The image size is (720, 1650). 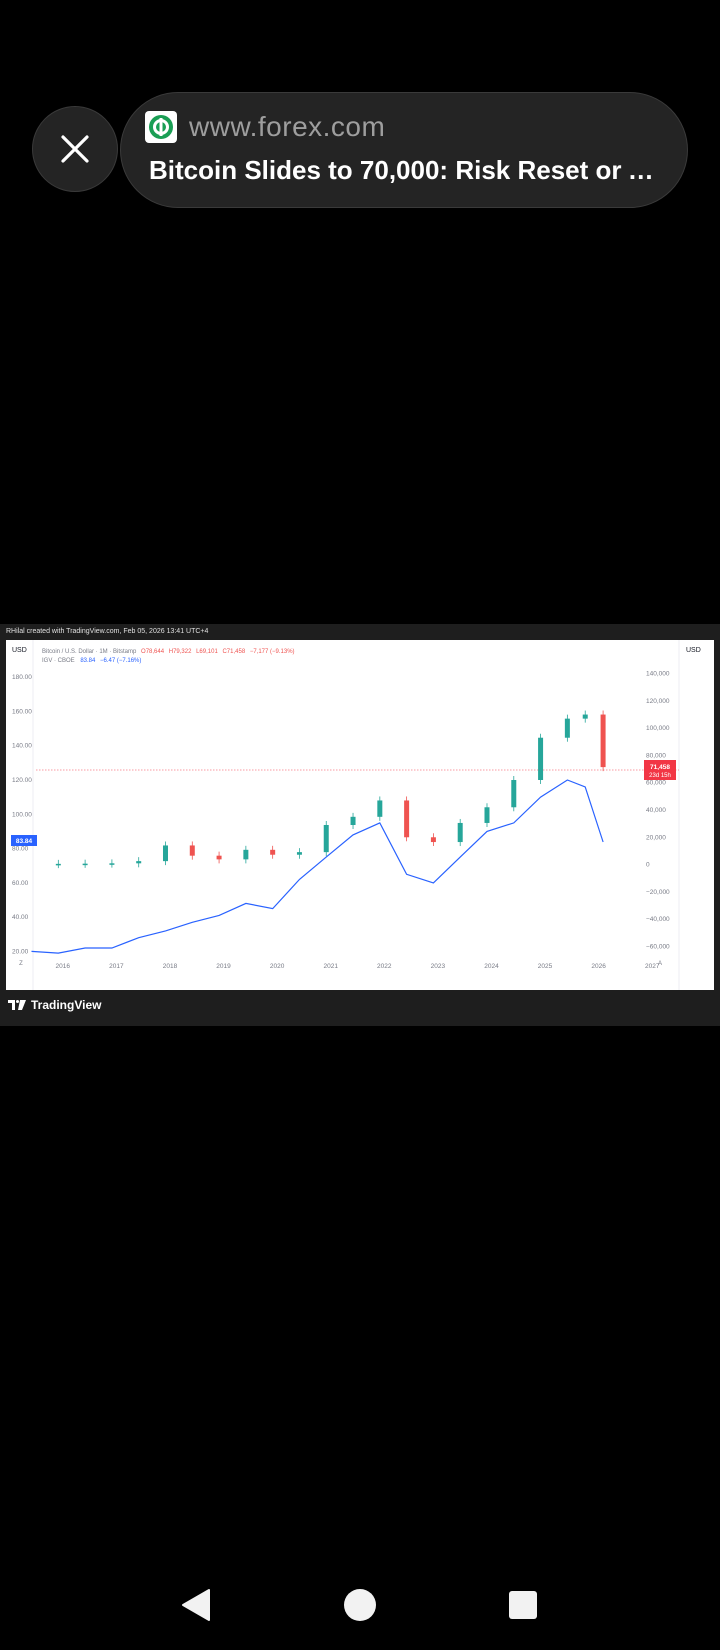 I want to click on right-axis-tick: 20,000, so click(x=656, y=837).